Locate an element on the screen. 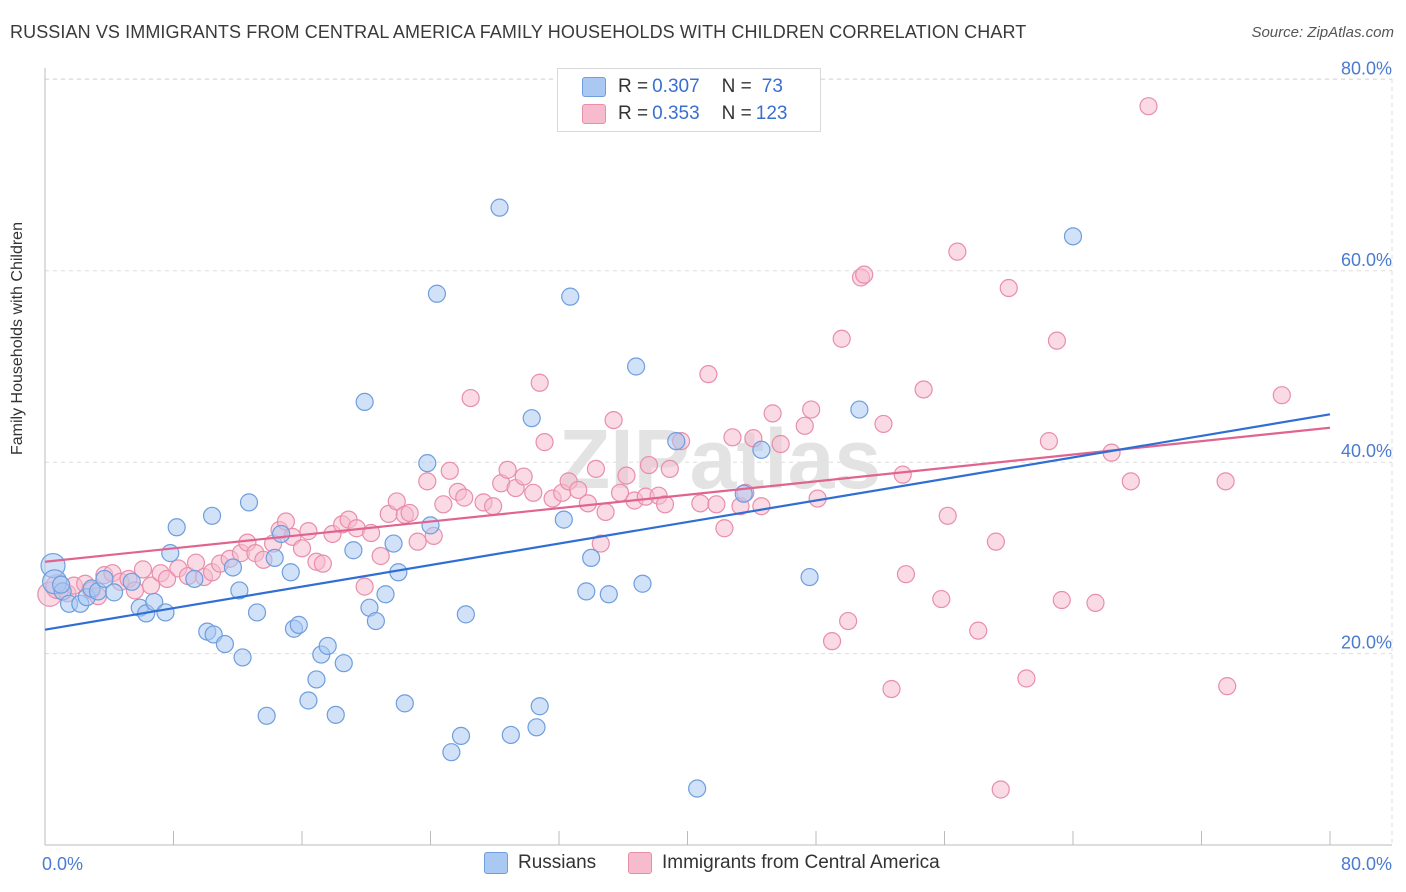 The width and height of the screenshot is (1406, 892). series-legend: Russians Immigrants from Central America is located at coordinates (703, 864).